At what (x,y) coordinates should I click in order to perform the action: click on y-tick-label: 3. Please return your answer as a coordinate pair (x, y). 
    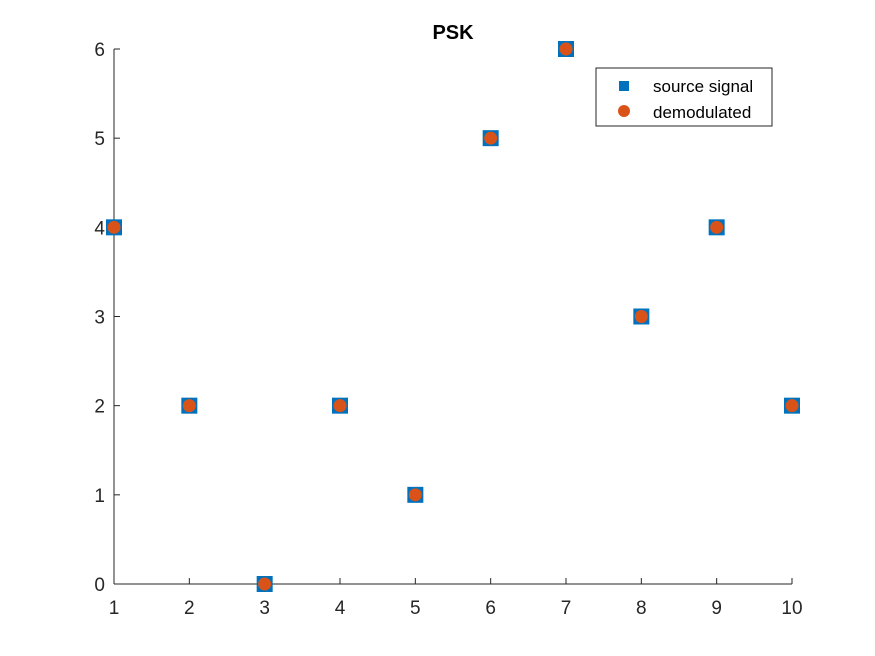
    Looking at the image, I should click on (99, 318).